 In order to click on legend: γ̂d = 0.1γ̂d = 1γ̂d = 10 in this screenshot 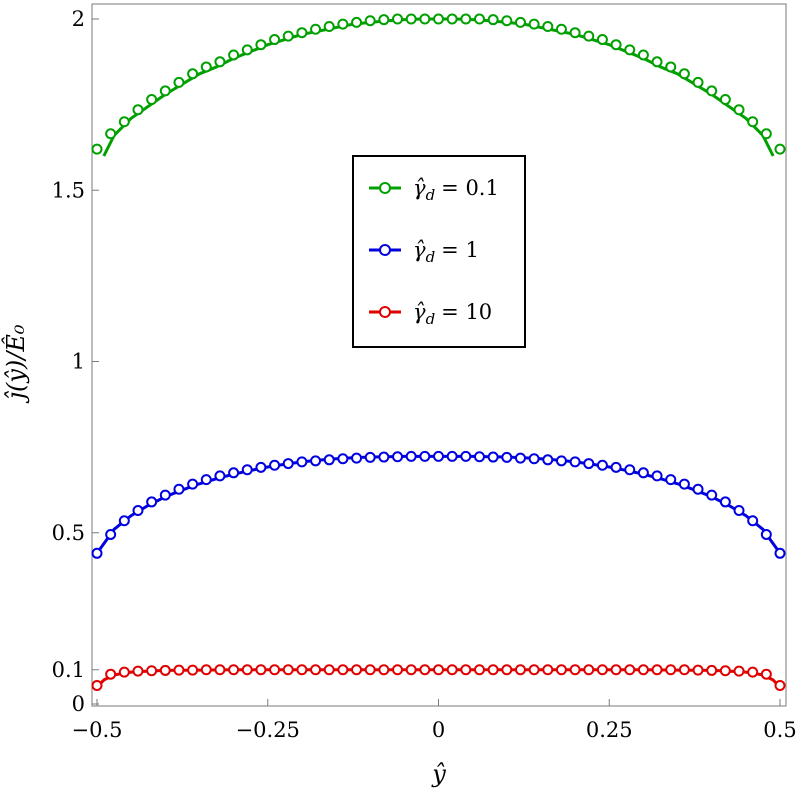, I will do `click(439, 251)`.